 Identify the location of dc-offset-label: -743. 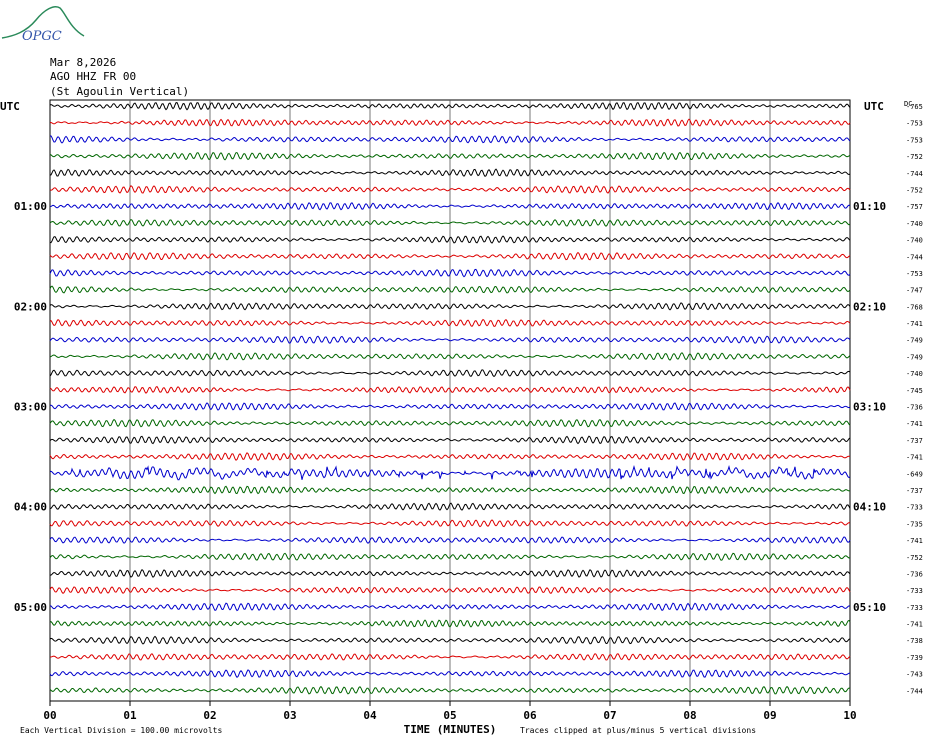
(914, 675).